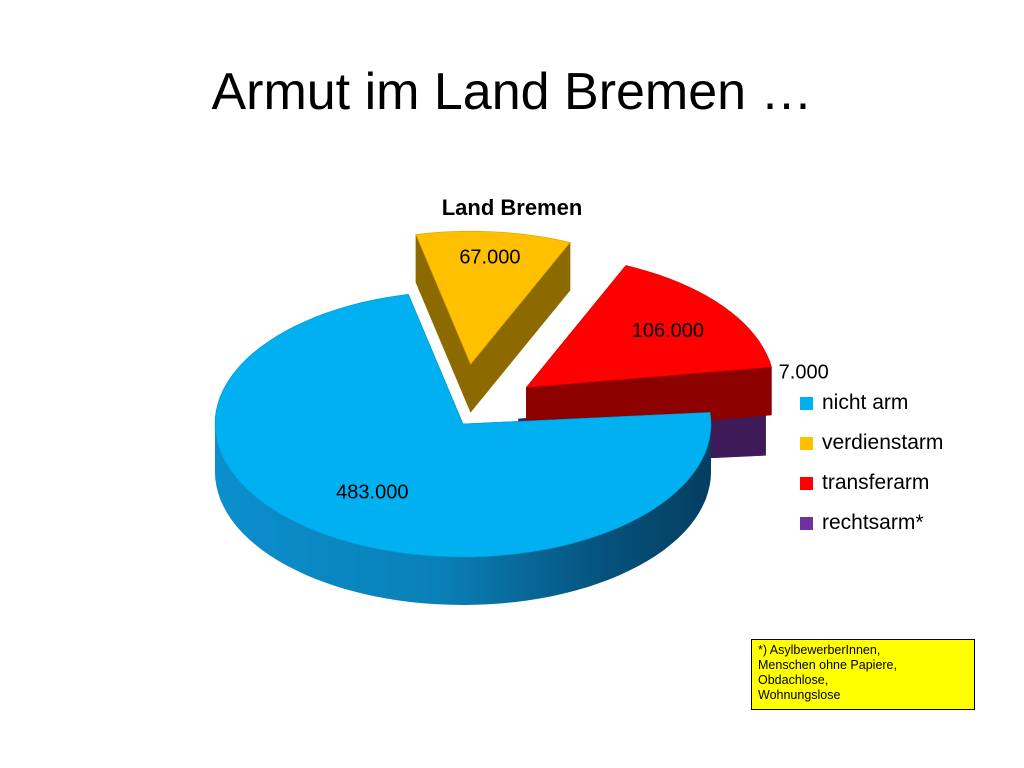 The height and width of the screenshot is (768, 1024). I want to click on legend-item-nicht-arm: nicht arm, so click(871, 403).